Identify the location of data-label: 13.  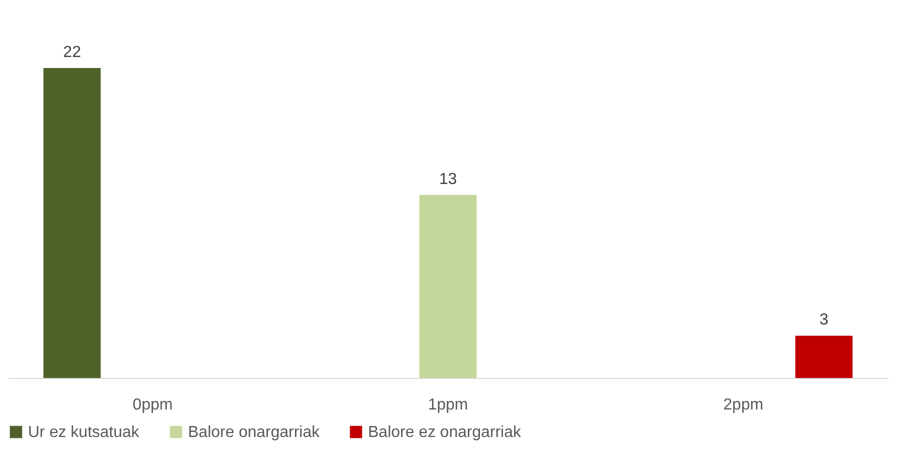
(448, 179).